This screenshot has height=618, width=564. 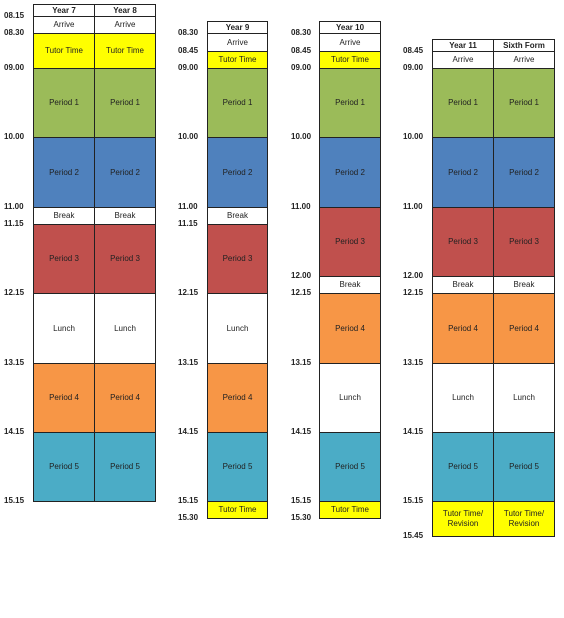 What do you see at coordinates (463, 45) in the screenshot?
I see `column-header-year-11: Year 11` at bounding box center [463, 45].